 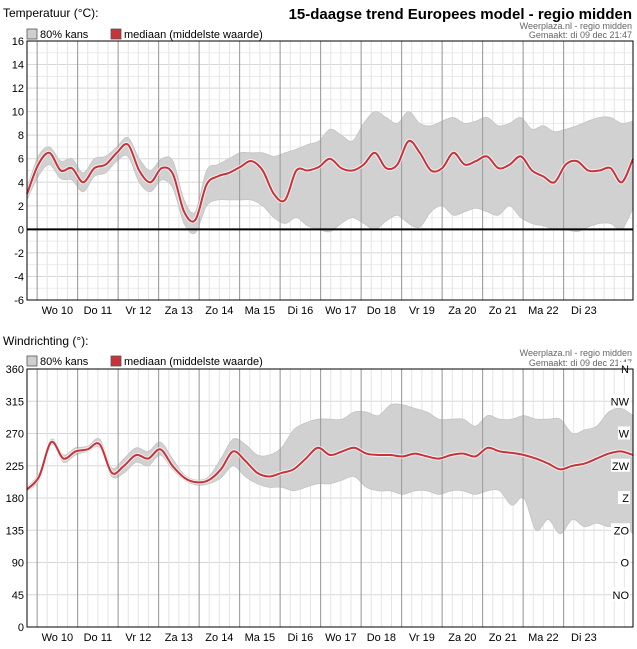 What do you see at coordinates (15, 370) in the screenshot?
I see `y-tick-label: 360` at bounding box center [15, 370].